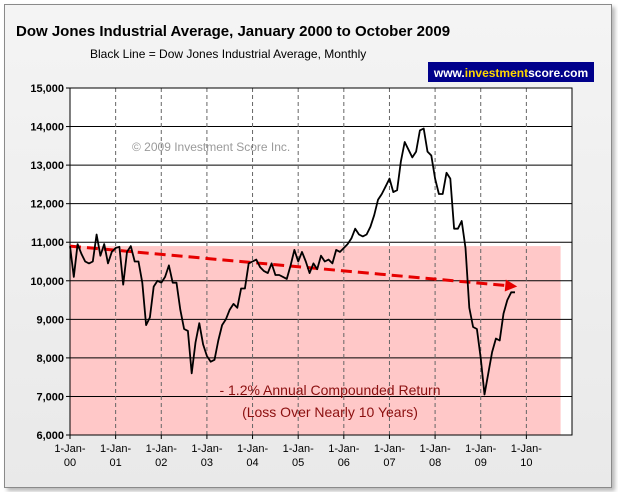  I want to click on annotation-line-2: (Loss Over Nearly 10 Years), so click(330, 412).